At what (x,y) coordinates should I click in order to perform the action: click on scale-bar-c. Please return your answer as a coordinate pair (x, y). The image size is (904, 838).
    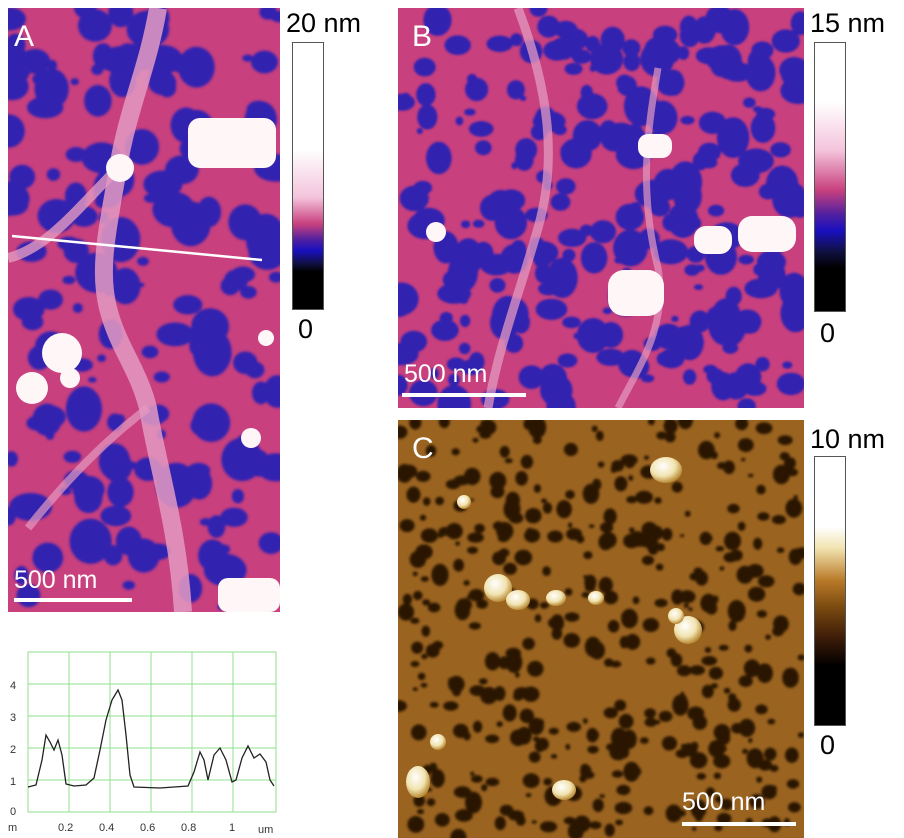
    Looking at the image, I should click on (739, 824).